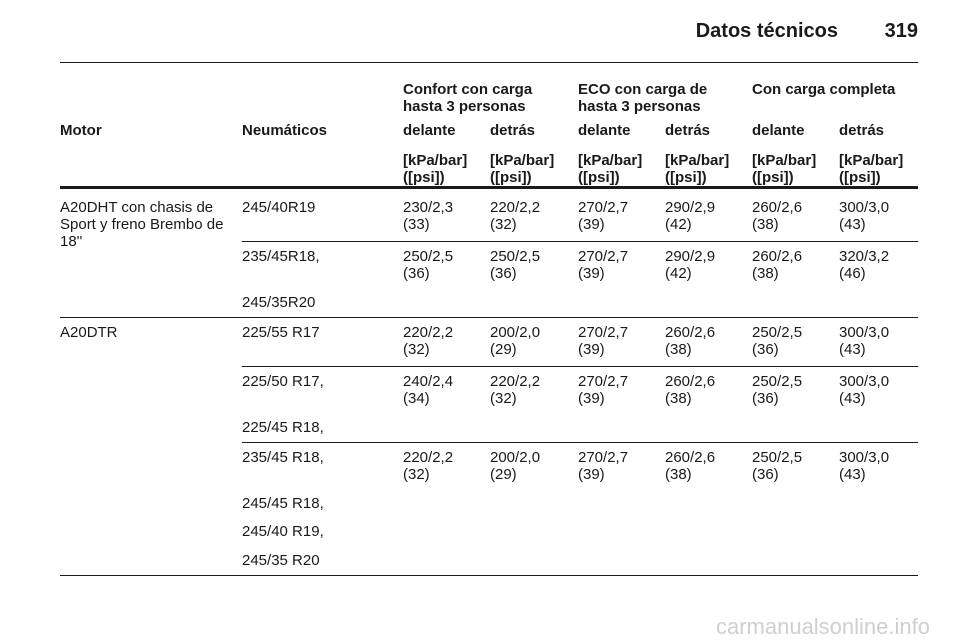 The width and height of the screenshot is (960, 642). What do you see at coordinates (279, 207) in the screenshot?
I see `tire-size: 245/40R19` at bounding box center [279, 207].